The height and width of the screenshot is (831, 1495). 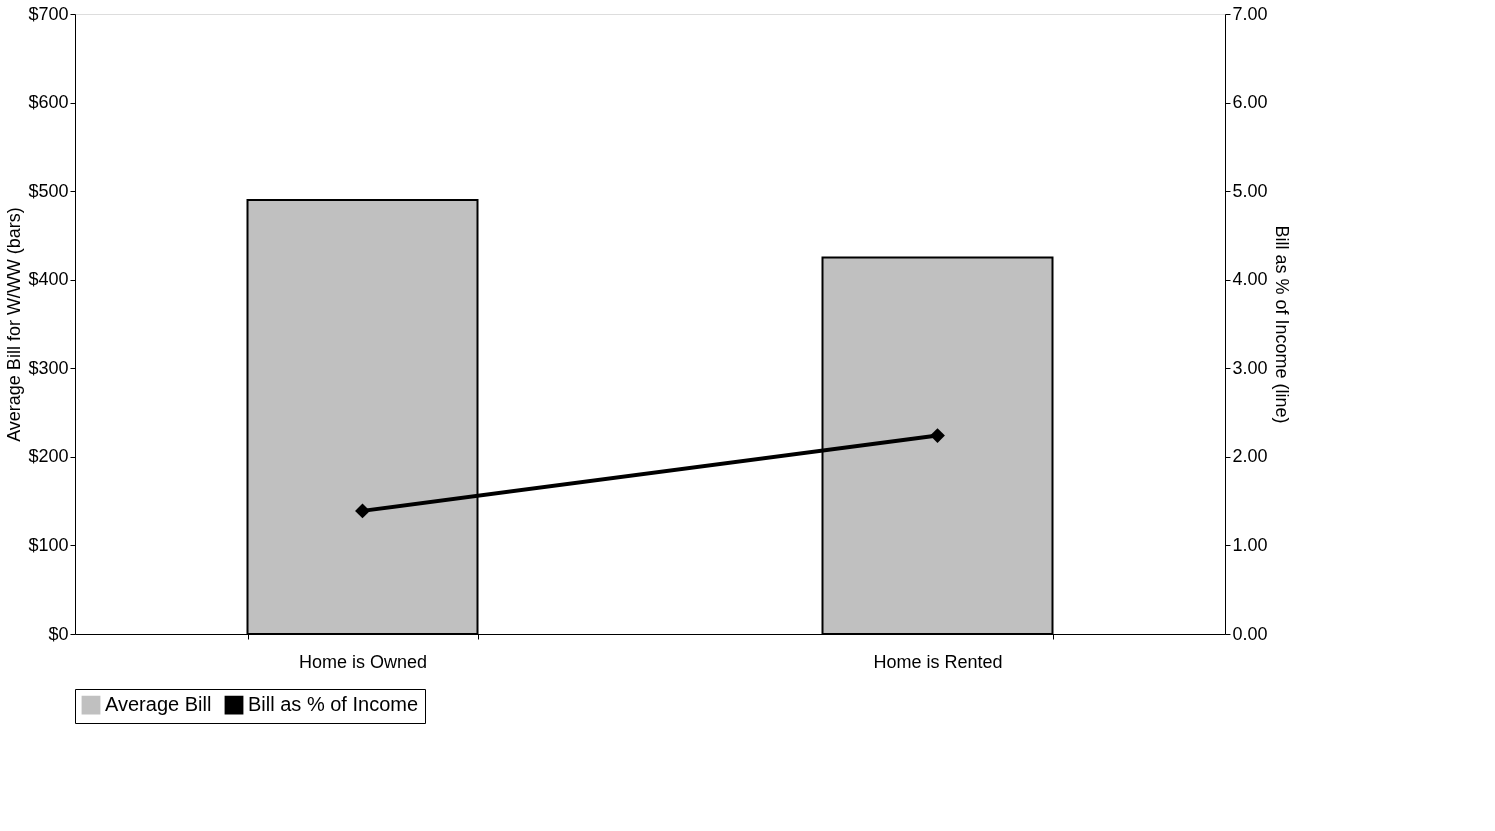 What do you see at coordinates (48, 544) in the screenshot?
I see `y-tick-label: $100` at bounding box center [48, 544].